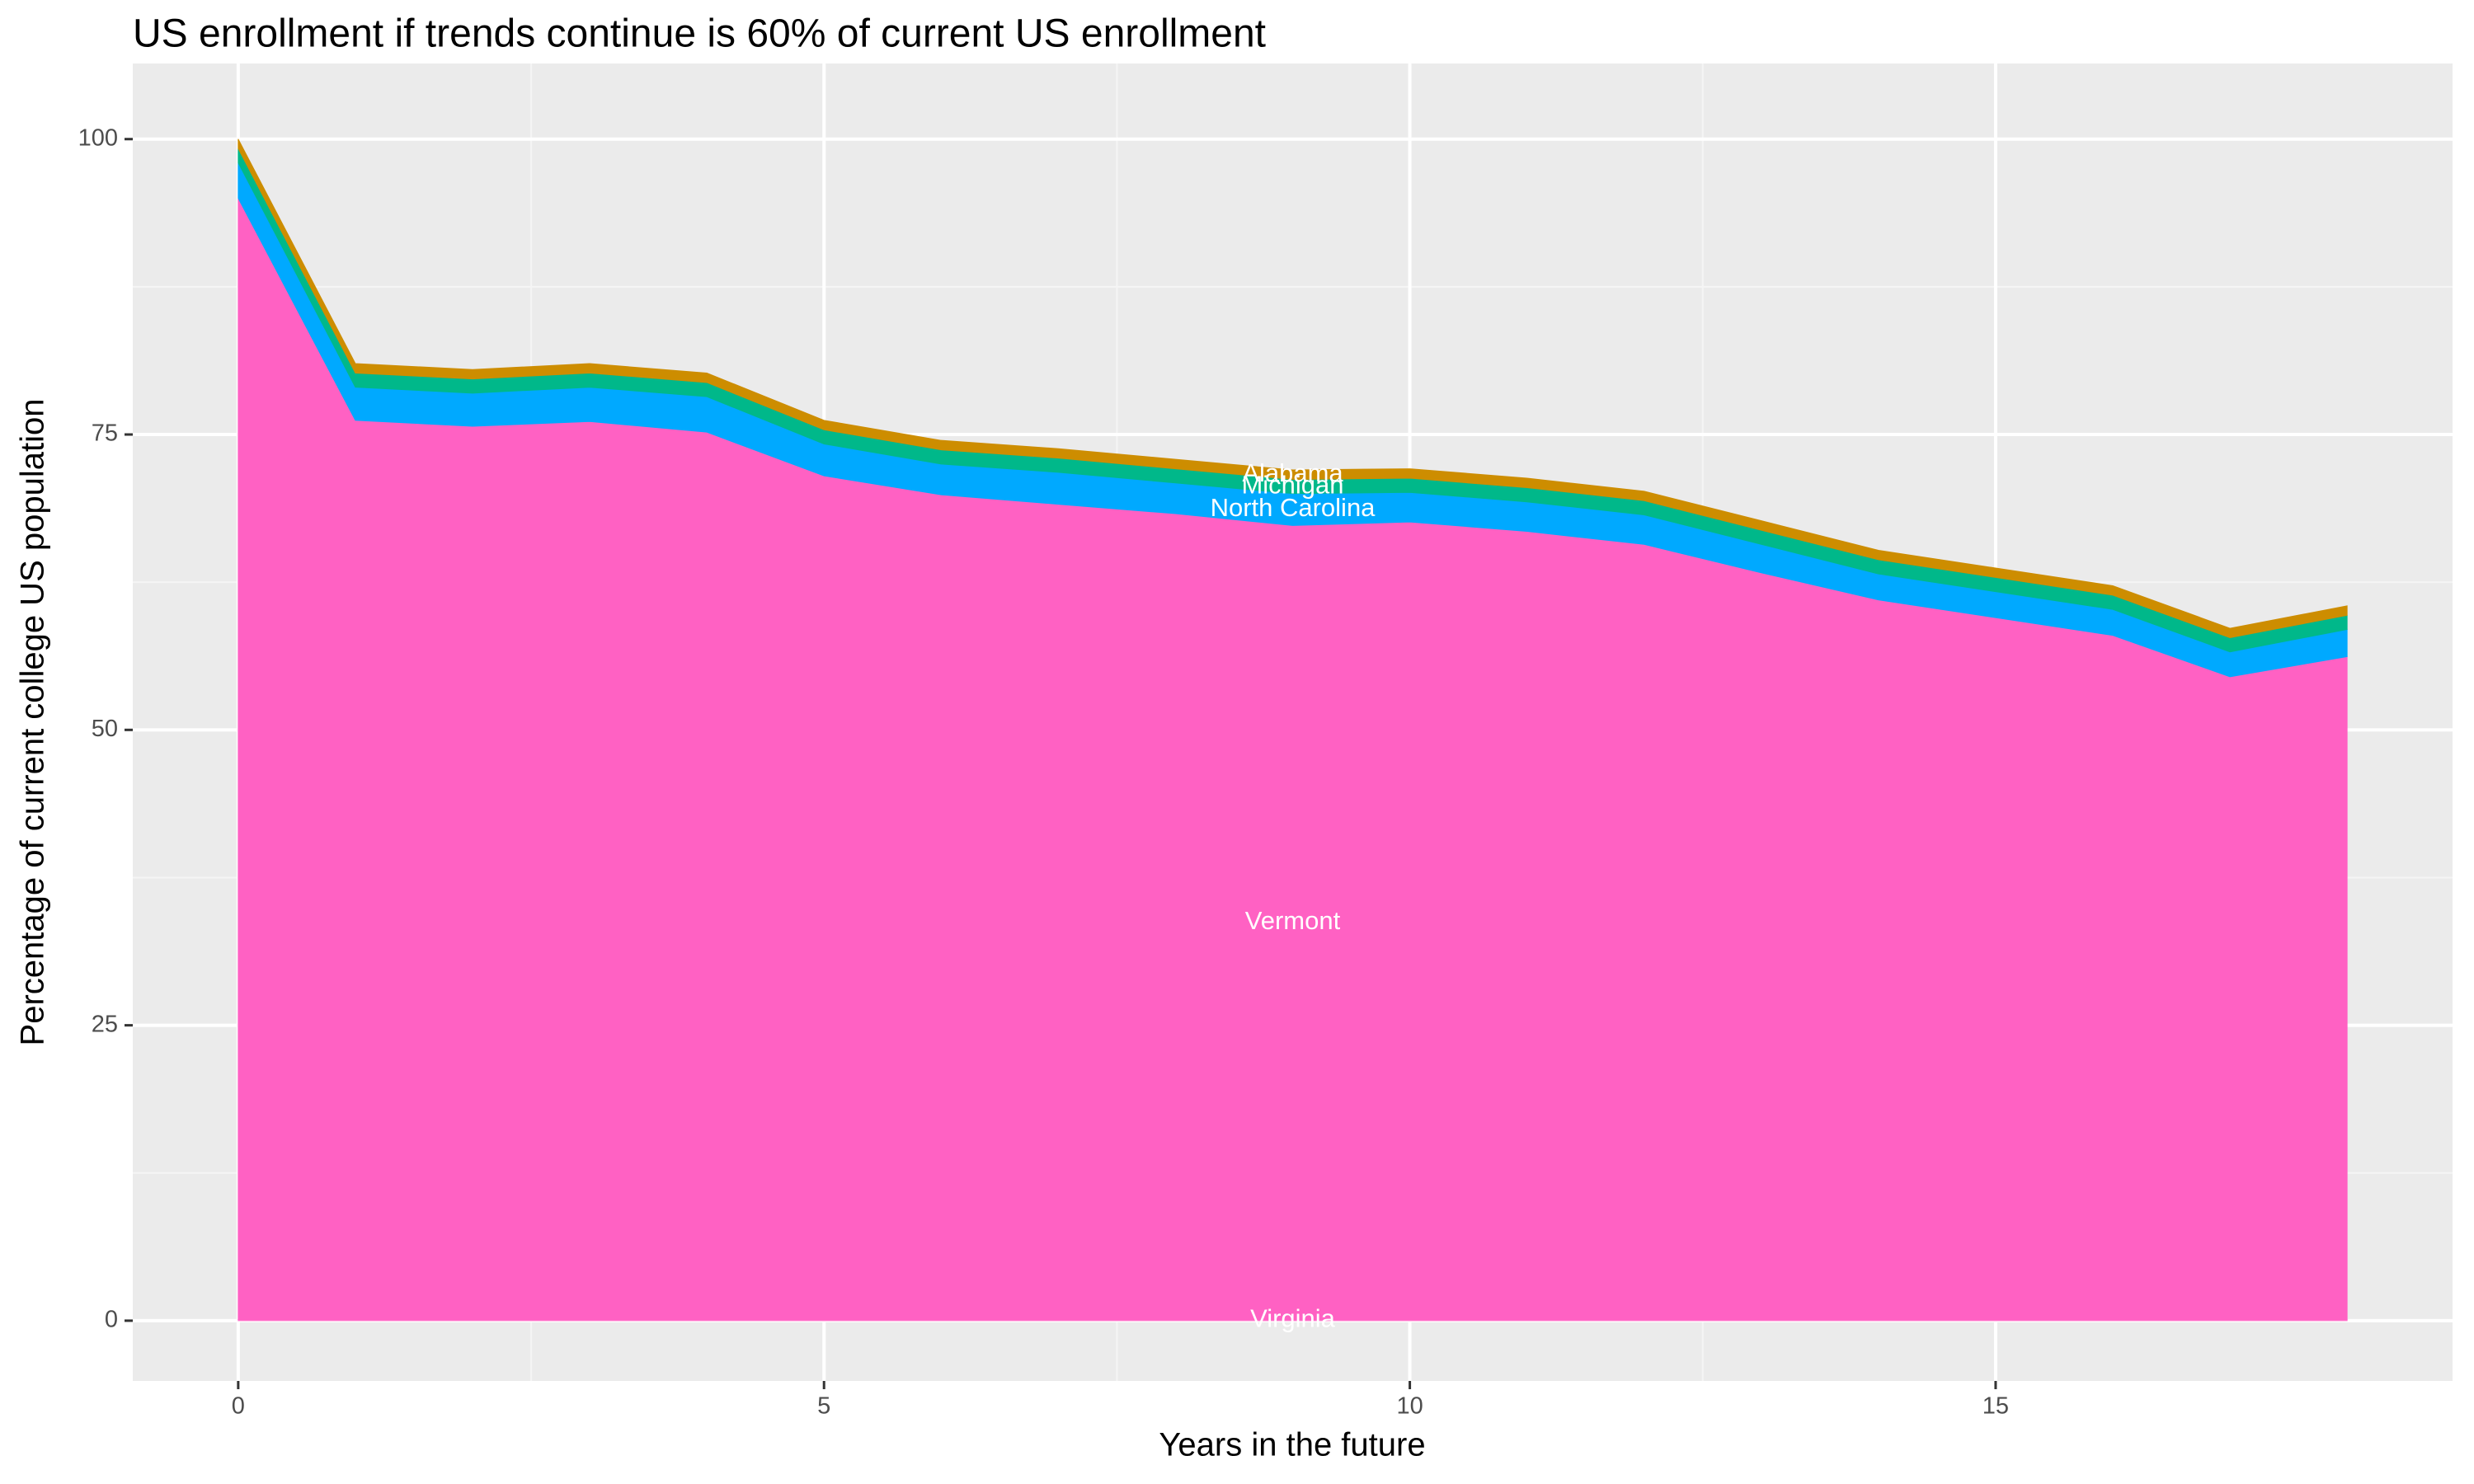 Image resolution: width=2474 pixels, height=1484 pixels. Describe the element at coordinates (1293, 920) in the screenshot. I see `area-label: Vermont` at that location.